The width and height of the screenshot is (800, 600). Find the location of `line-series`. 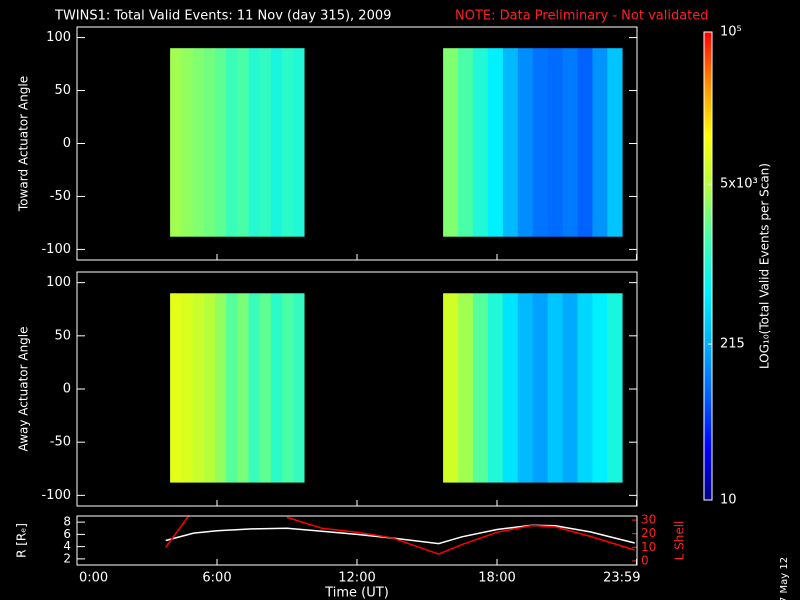

line-series is located at coordinates (400, 535).